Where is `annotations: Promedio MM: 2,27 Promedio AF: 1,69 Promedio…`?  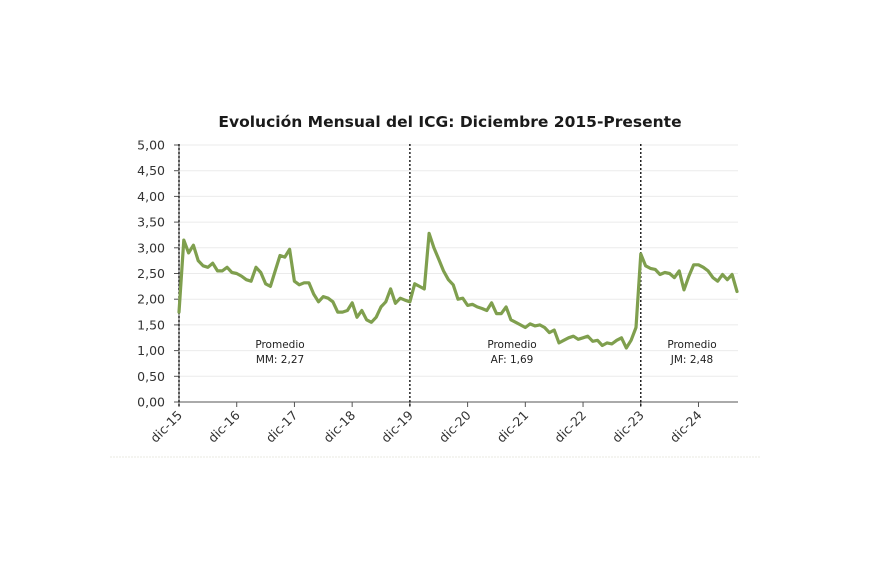 annotations: Promedio MM: 2,27 Promedio AF: 1,69 Promedio… is located at coordinates (485, 352).